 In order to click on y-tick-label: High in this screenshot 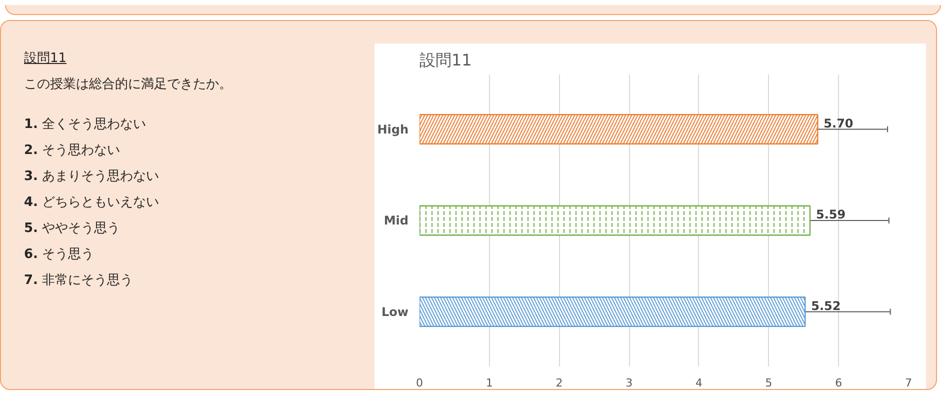, I will do `click(393, 129)`.